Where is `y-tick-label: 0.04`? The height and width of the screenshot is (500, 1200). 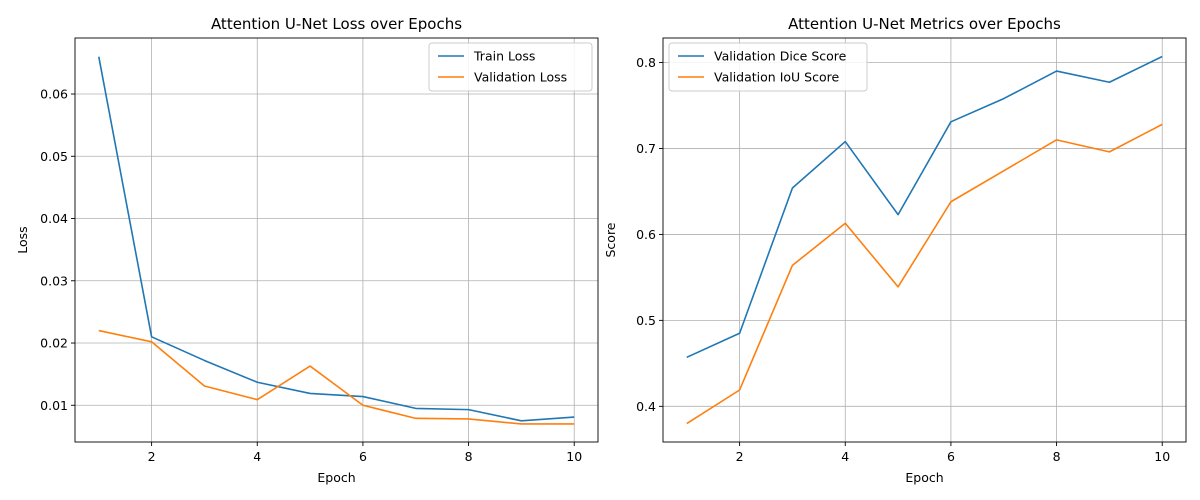 y-tick-label: 0.04 is located at coordinates (54, 218).